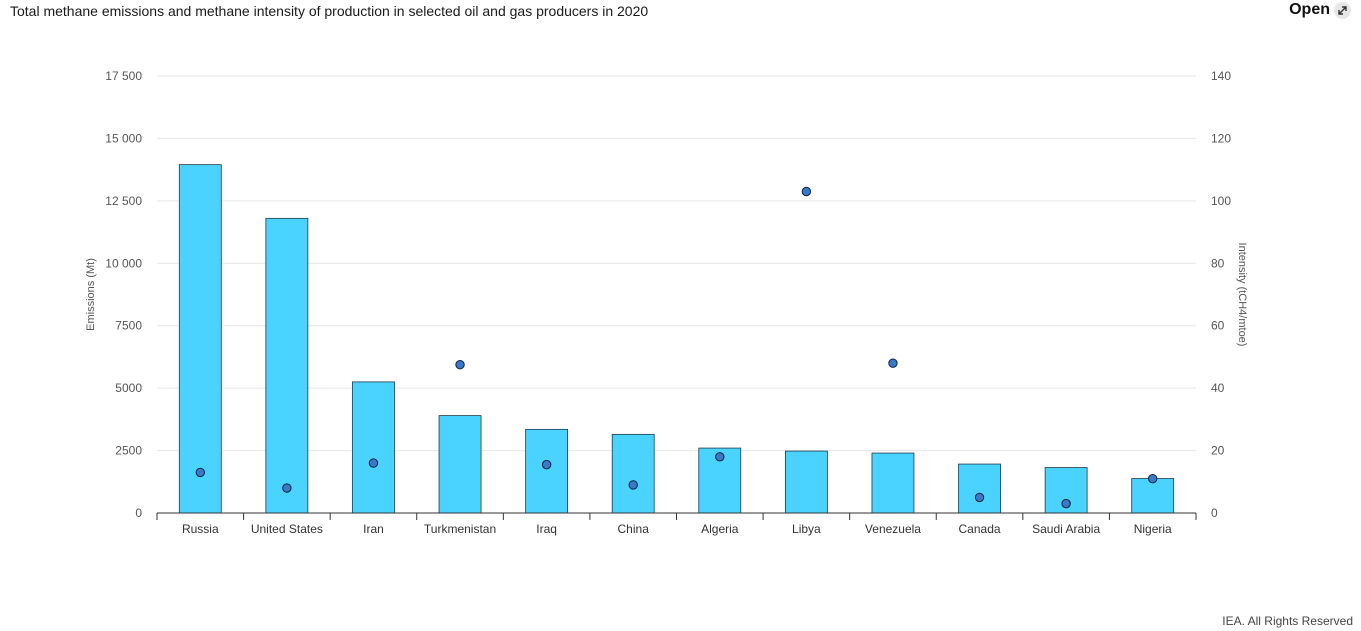 Image resolution: width=1361 pixels, height=631 pixels. What do you see at coordinates (123, 294) in the screenshot?
I see `left-axis-ticks: 0 2500 5000 7500 10 000 12 500 15 000 17 500` at bounding box center [123, 294].